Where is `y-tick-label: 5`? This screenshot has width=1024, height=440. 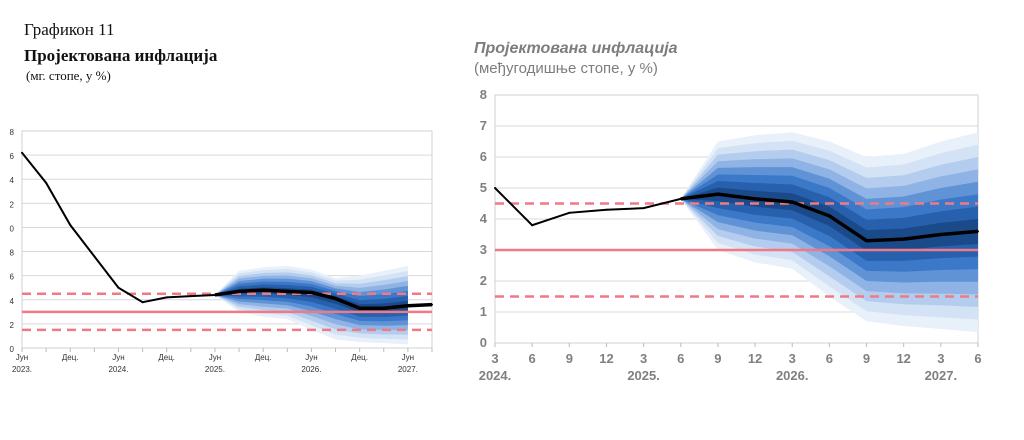
y-tick-label: 5 is located at coordinates (483, 187).